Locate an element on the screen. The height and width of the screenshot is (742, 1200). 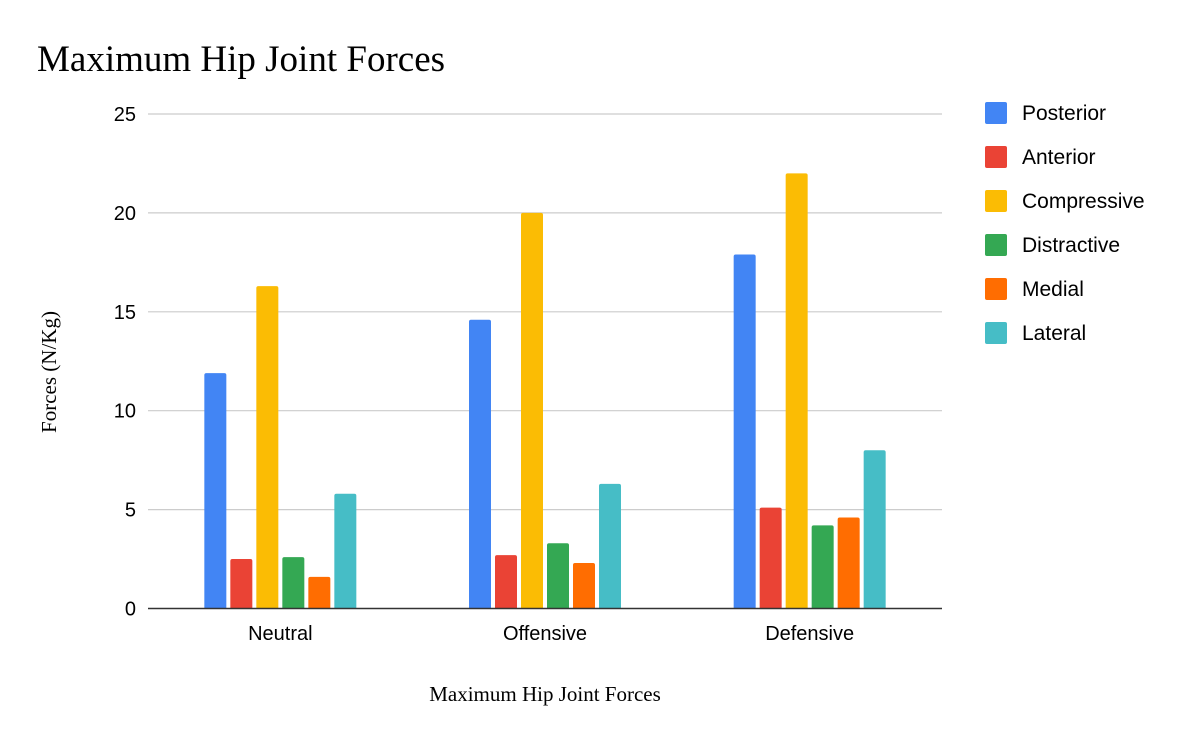
x-tick-label: Defensive is located at coordinates (809, 634).